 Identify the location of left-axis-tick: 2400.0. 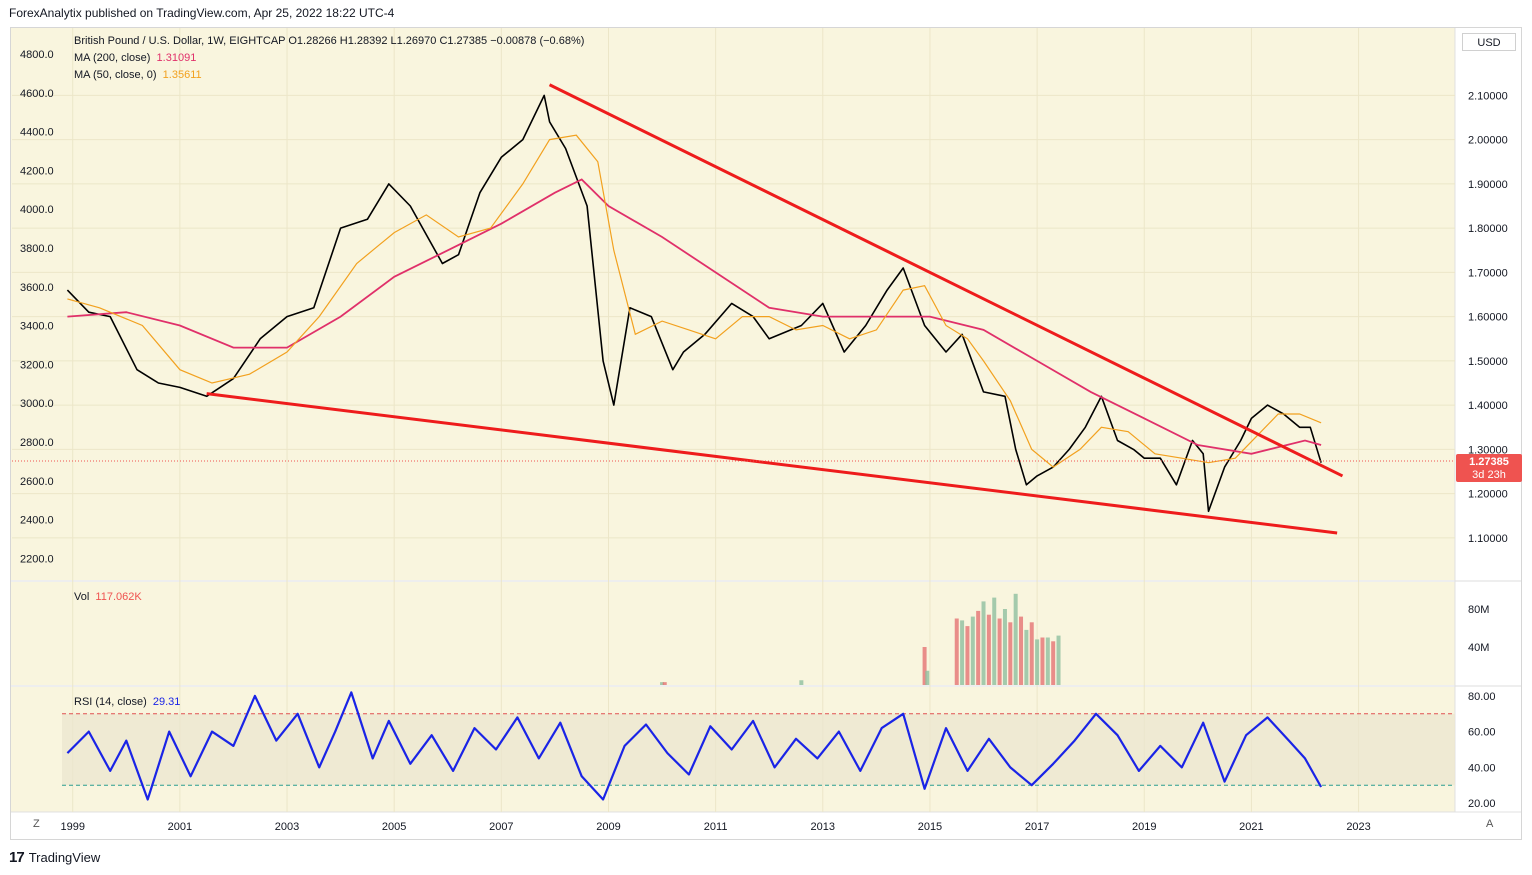
(37, 521).